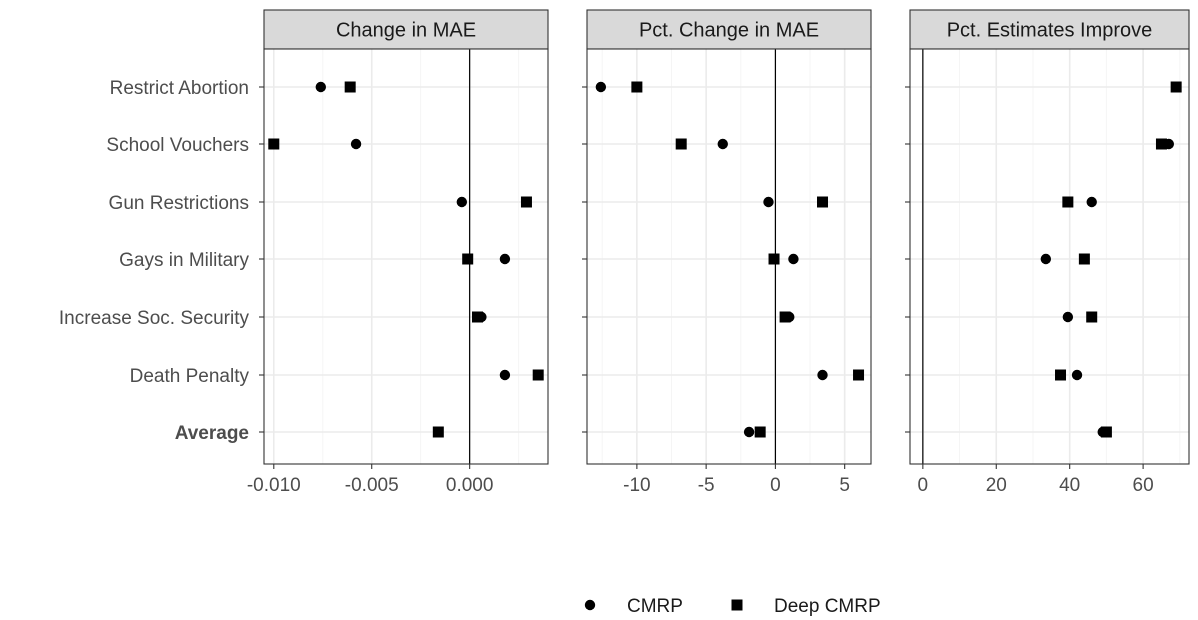  Describe the element at coordinates (1069, 485) in the screenshot. I see `x-tick-label: 40` at that location.